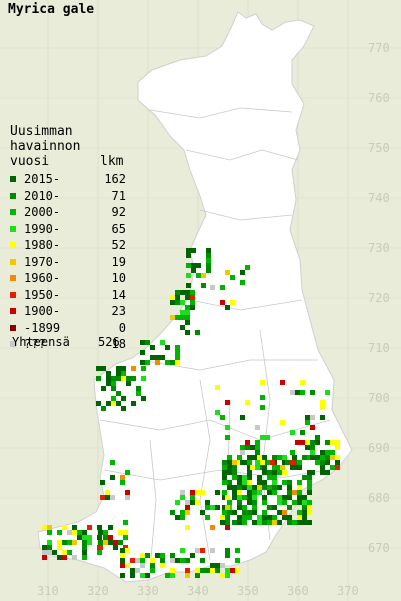  Describe the element at coordinates (51, 9) in the screenshot. I see `species-title: Myrica gale` at that location.